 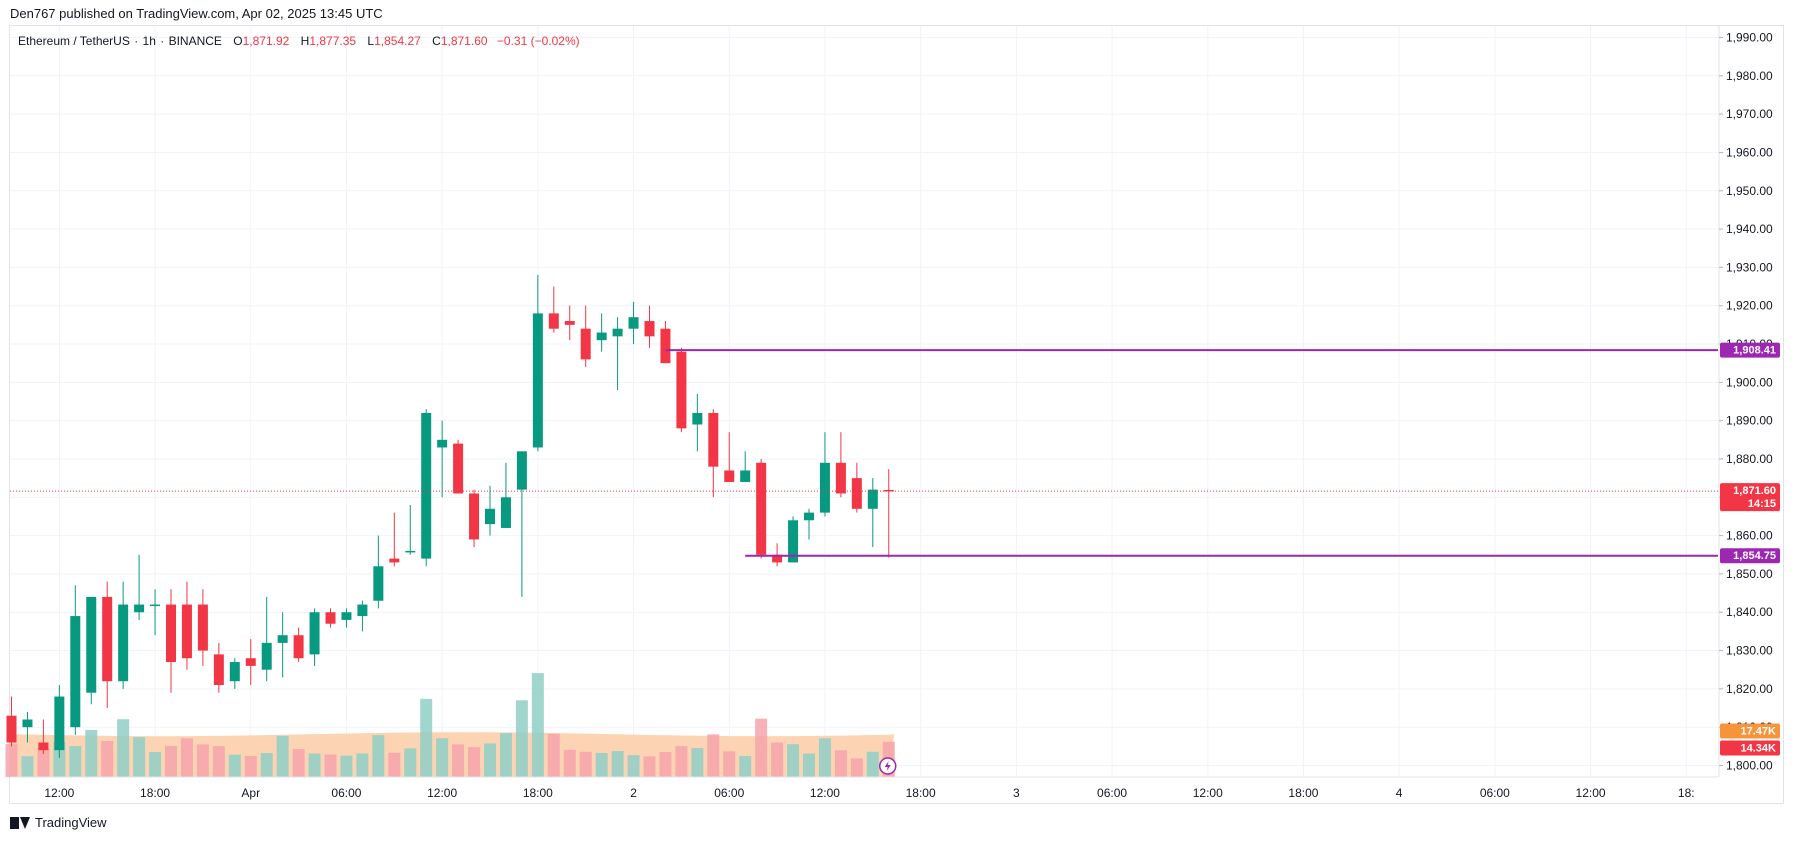 What do you see at coordinates (397, 41) in the screenshot?
I see `low-value: 1,854.27` at bounding box center [397, 41].